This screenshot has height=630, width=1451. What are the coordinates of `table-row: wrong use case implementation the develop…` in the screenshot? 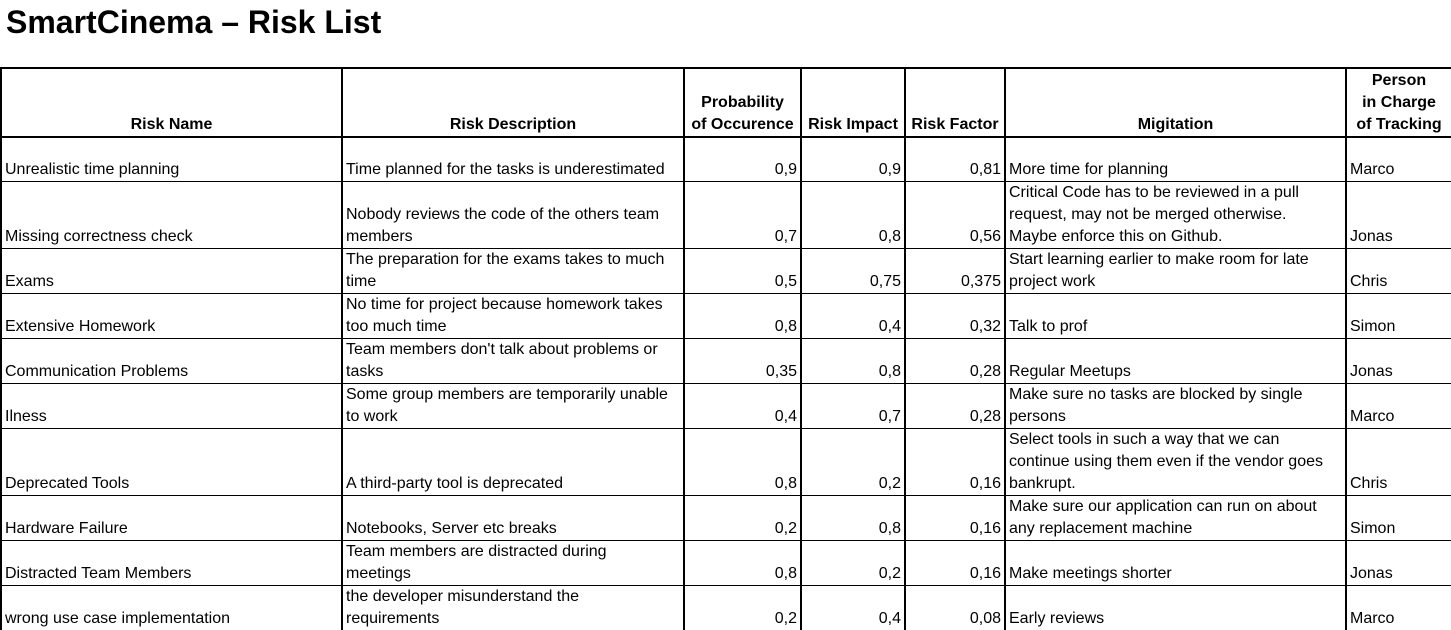 It's located at (725, 607).